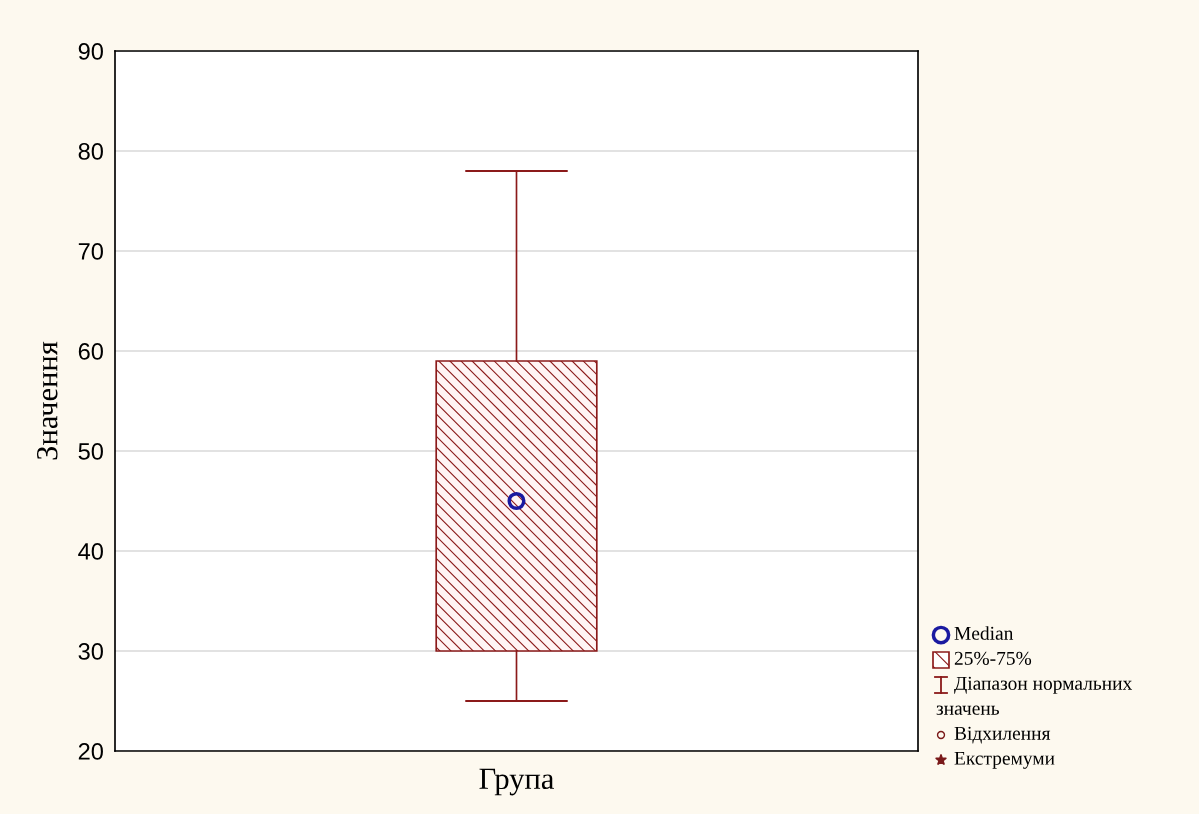 Image resolution: width=1199 pixels, height=814 pixels. What do you see at coordinates (90, 51) in the screenshot?
I see `y-tick-label: 90` at bounding box center [90, 51].